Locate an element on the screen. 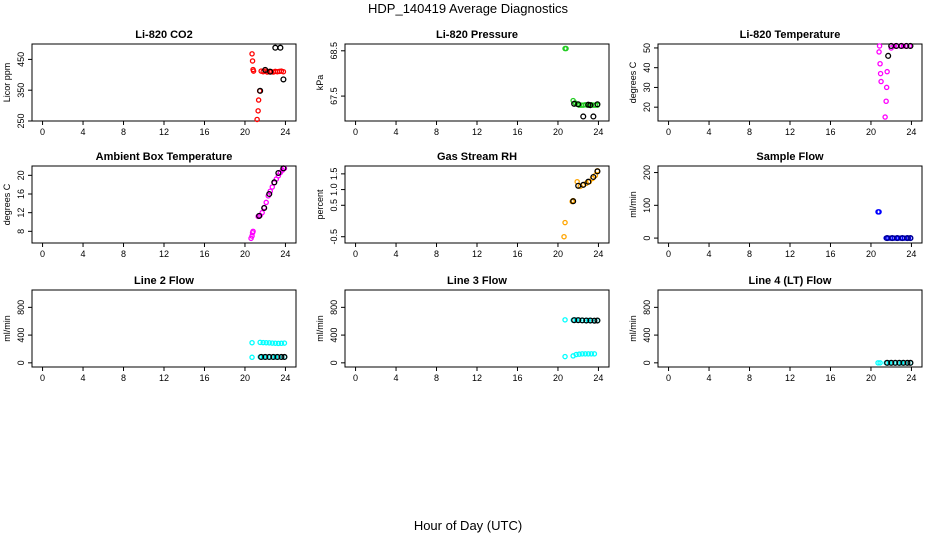 The width and height of the screenshot is (936, 540). y-tick-label: 400 is located at coordinates (21, 335).